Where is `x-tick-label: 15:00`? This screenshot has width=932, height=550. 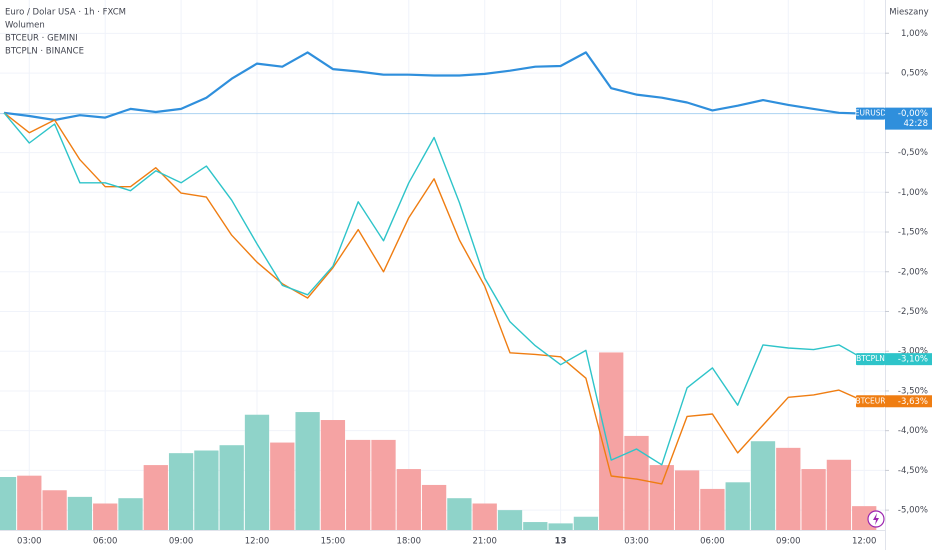 x-tick-label: 15:00 is located at coordinates (333, 542).